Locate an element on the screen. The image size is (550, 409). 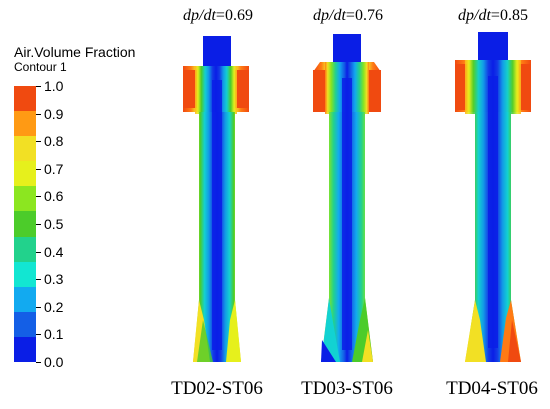
legend-title: Air.Volume Fraction is located at coordinates (75, 52).